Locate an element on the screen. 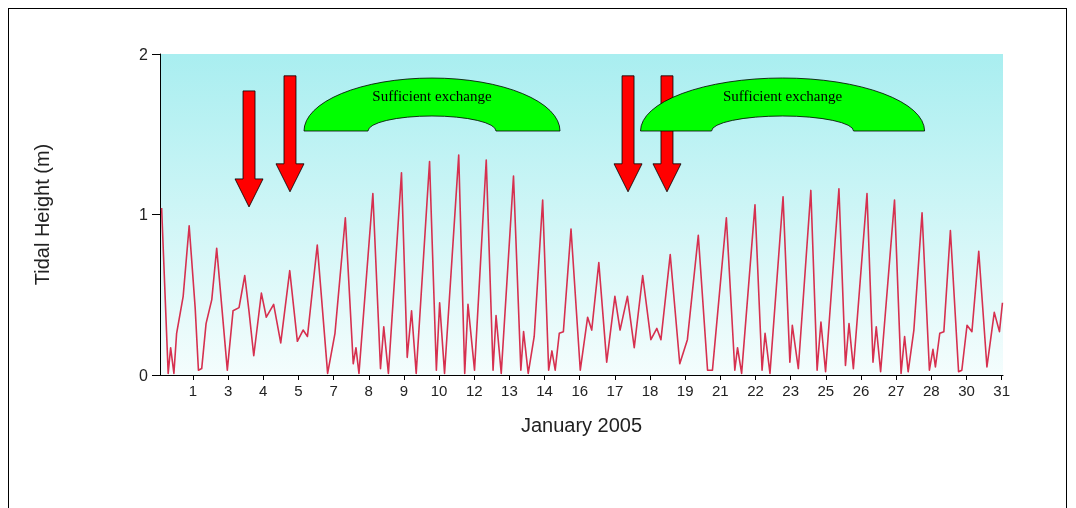  x-tick-label: 9 is located at coordinates (404, 390).